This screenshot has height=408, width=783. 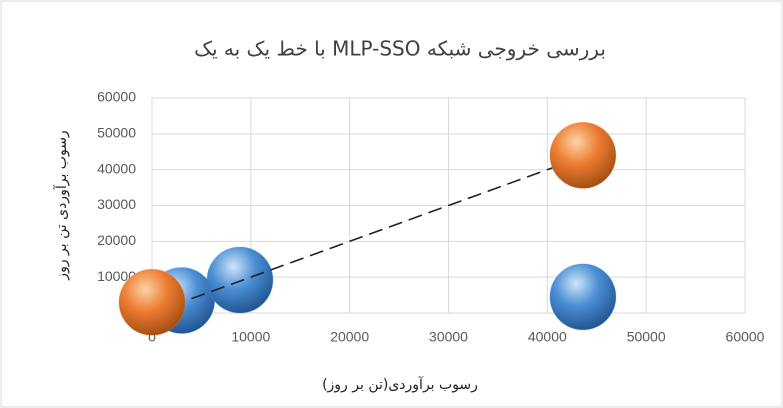 I want to click on y-tick-label: 10000, so click(x=116, y=276).